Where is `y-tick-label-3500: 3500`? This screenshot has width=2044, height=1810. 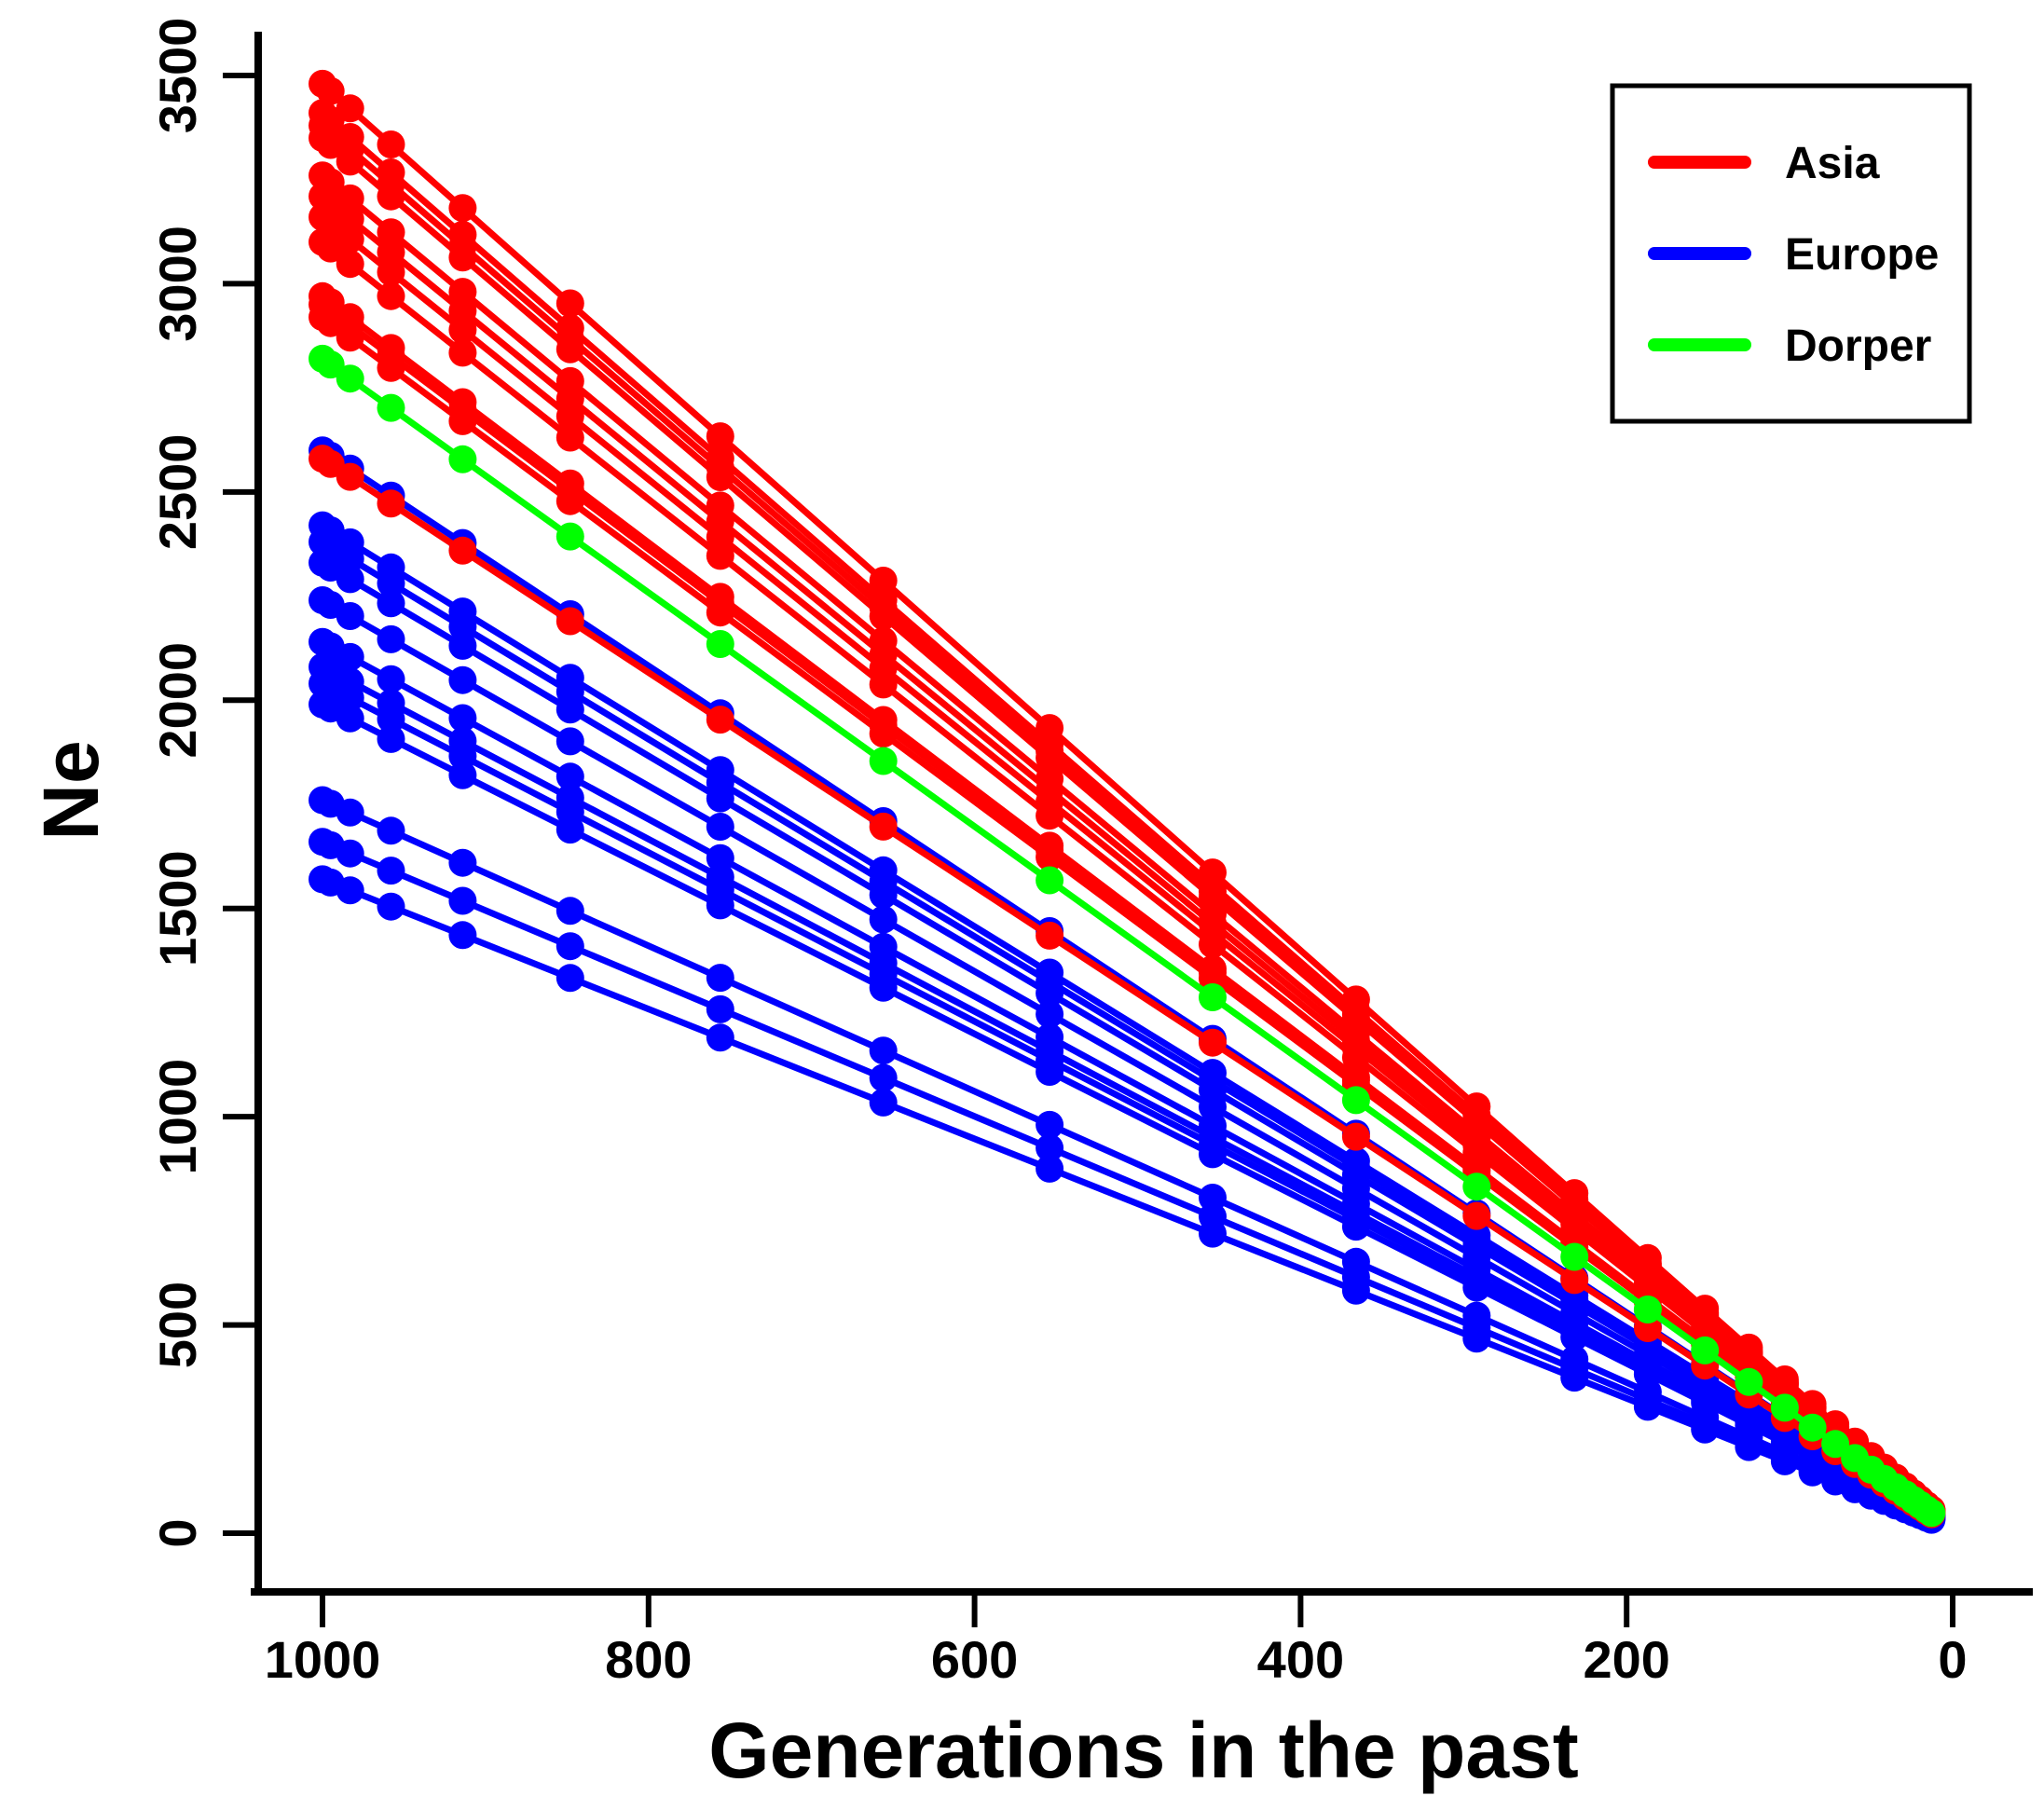 y-tick-label-3500: 3500 is located at coordinates (177, 76).